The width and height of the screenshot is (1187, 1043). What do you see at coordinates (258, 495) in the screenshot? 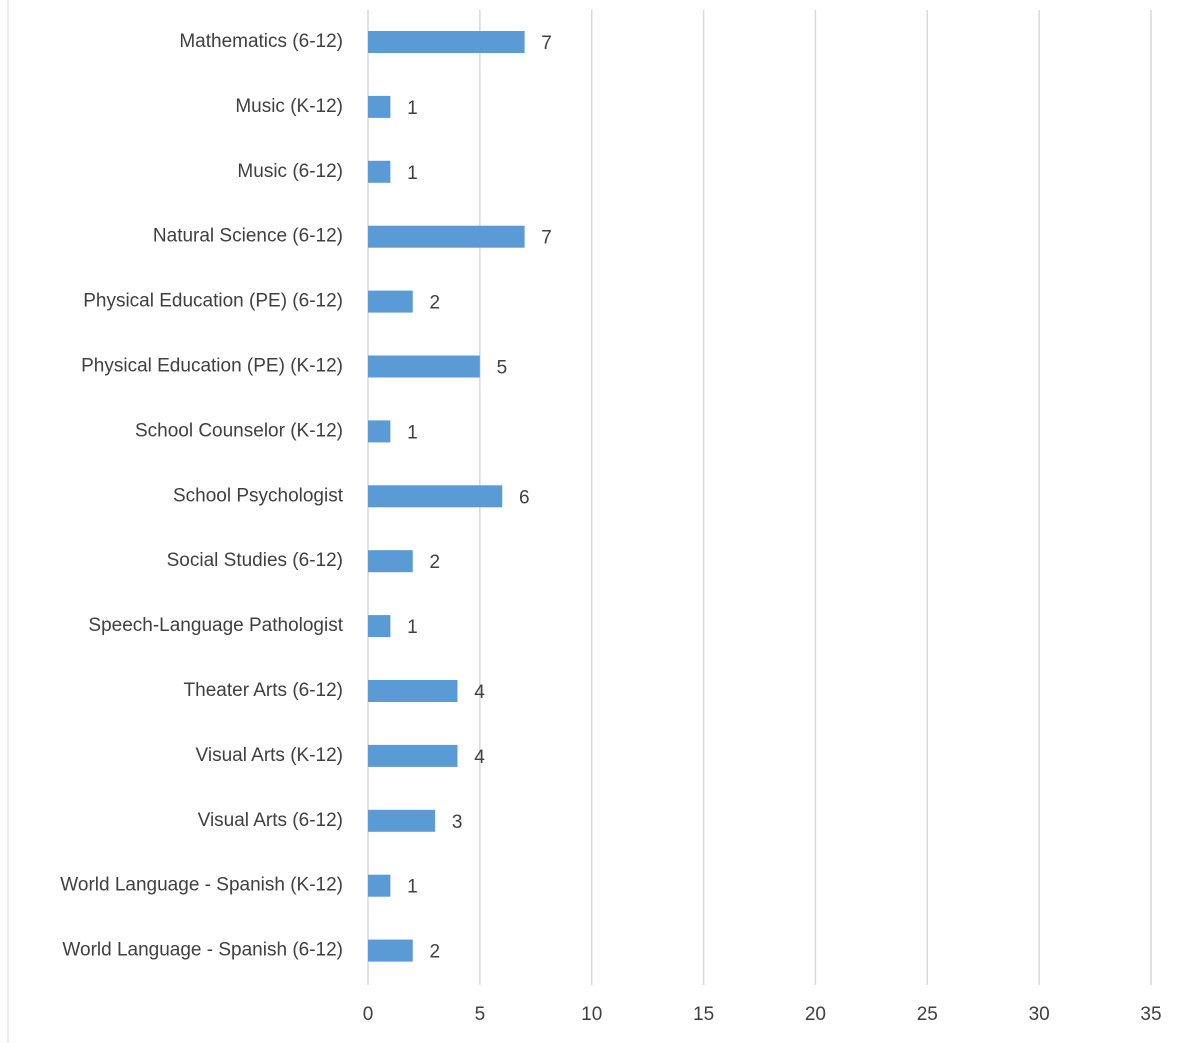
I see `y-tick-label: School Psychologist` at bounding box center [258, 495].